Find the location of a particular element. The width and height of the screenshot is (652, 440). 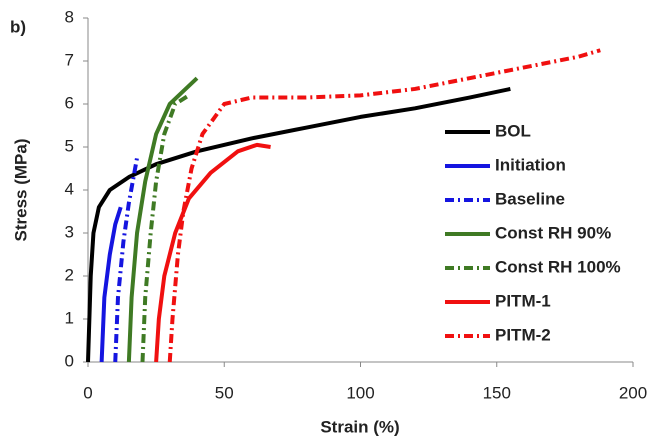

x-tick-label: 0 is located at coordinates (87, 392).